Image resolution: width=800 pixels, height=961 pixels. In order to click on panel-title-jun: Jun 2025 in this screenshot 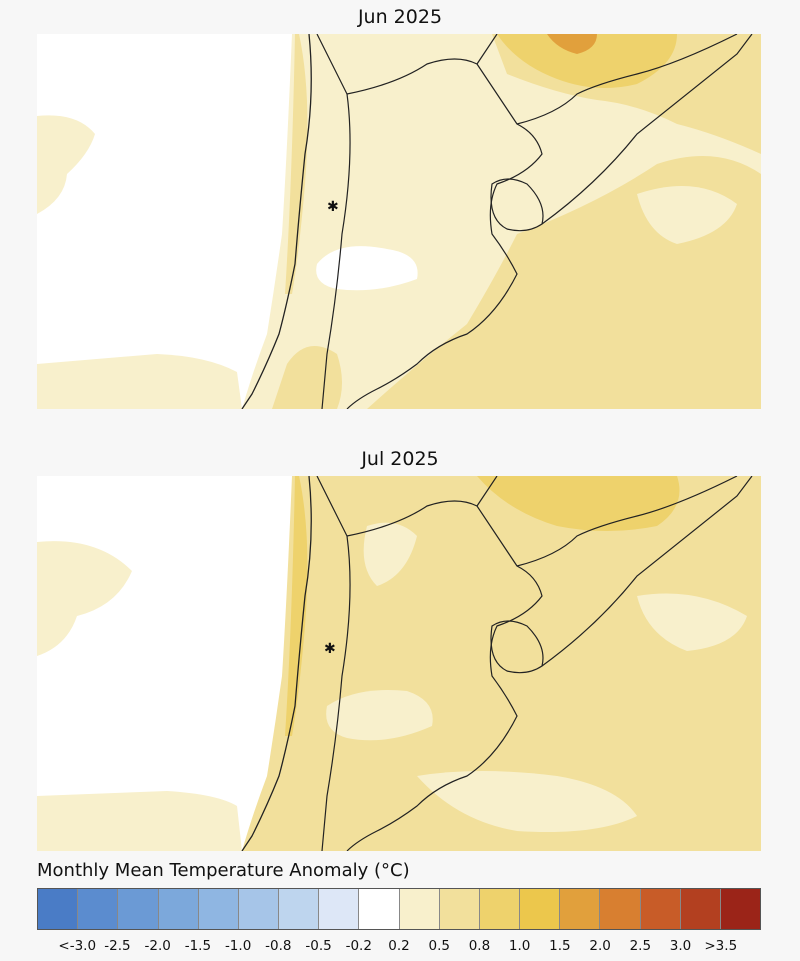, I will do `click(400, 17)`.